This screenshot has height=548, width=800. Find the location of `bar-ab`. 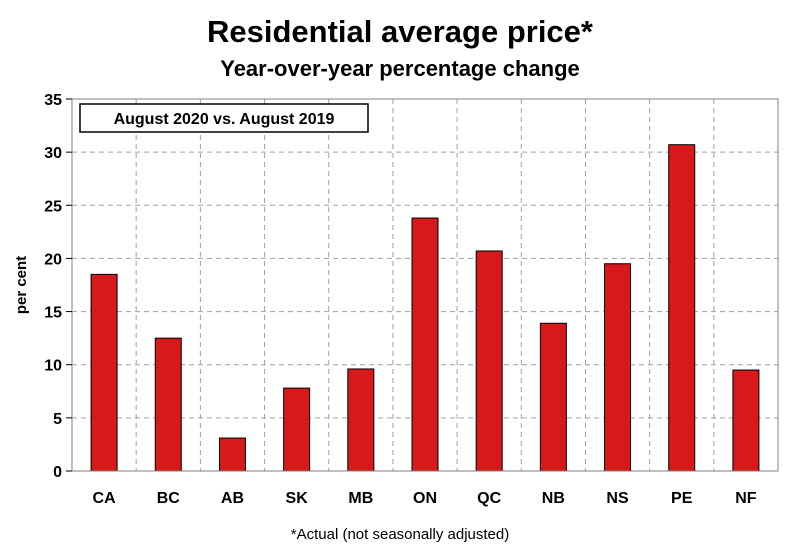

bar-ab is located at coordinates (232, 454).